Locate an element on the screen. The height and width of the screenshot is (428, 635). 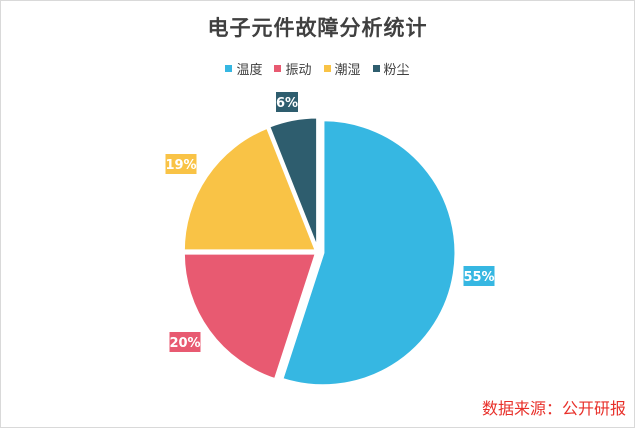
data-label-temperature: 55% is located at coordinates (479, 276).